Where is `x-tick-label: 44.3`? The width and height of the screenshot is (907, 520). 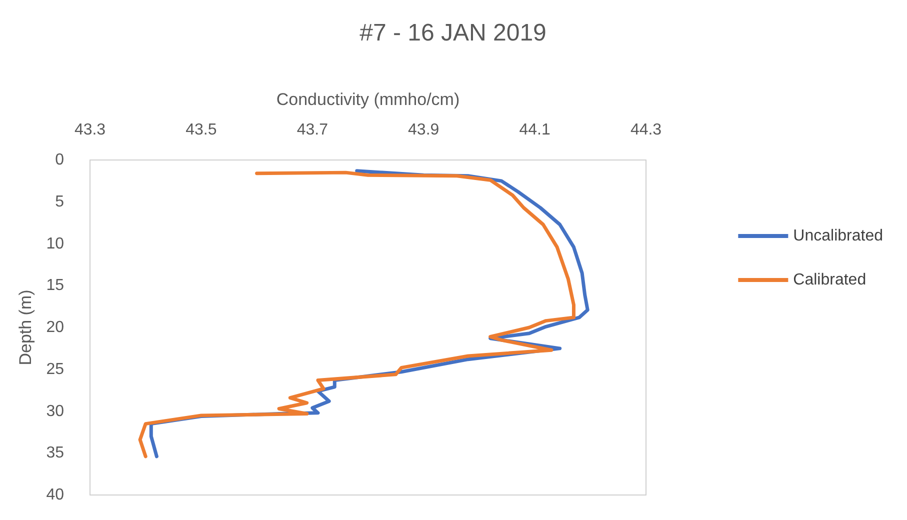
x-tick-label: 44.3 is located at coordinates (646, 130).